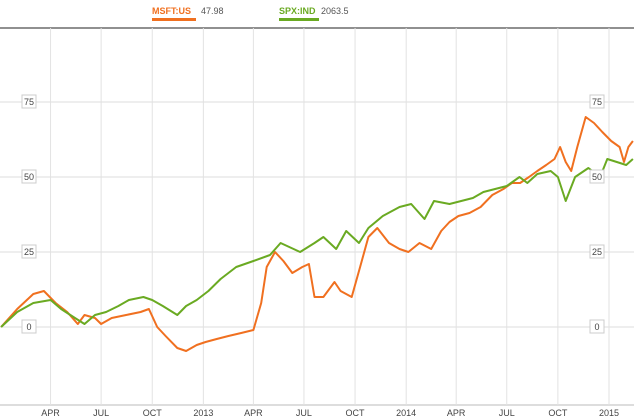 The width and height of the screenshot is (634, 420). I want to click on legend-name-msft: MSFT:US, so click(171, 11).